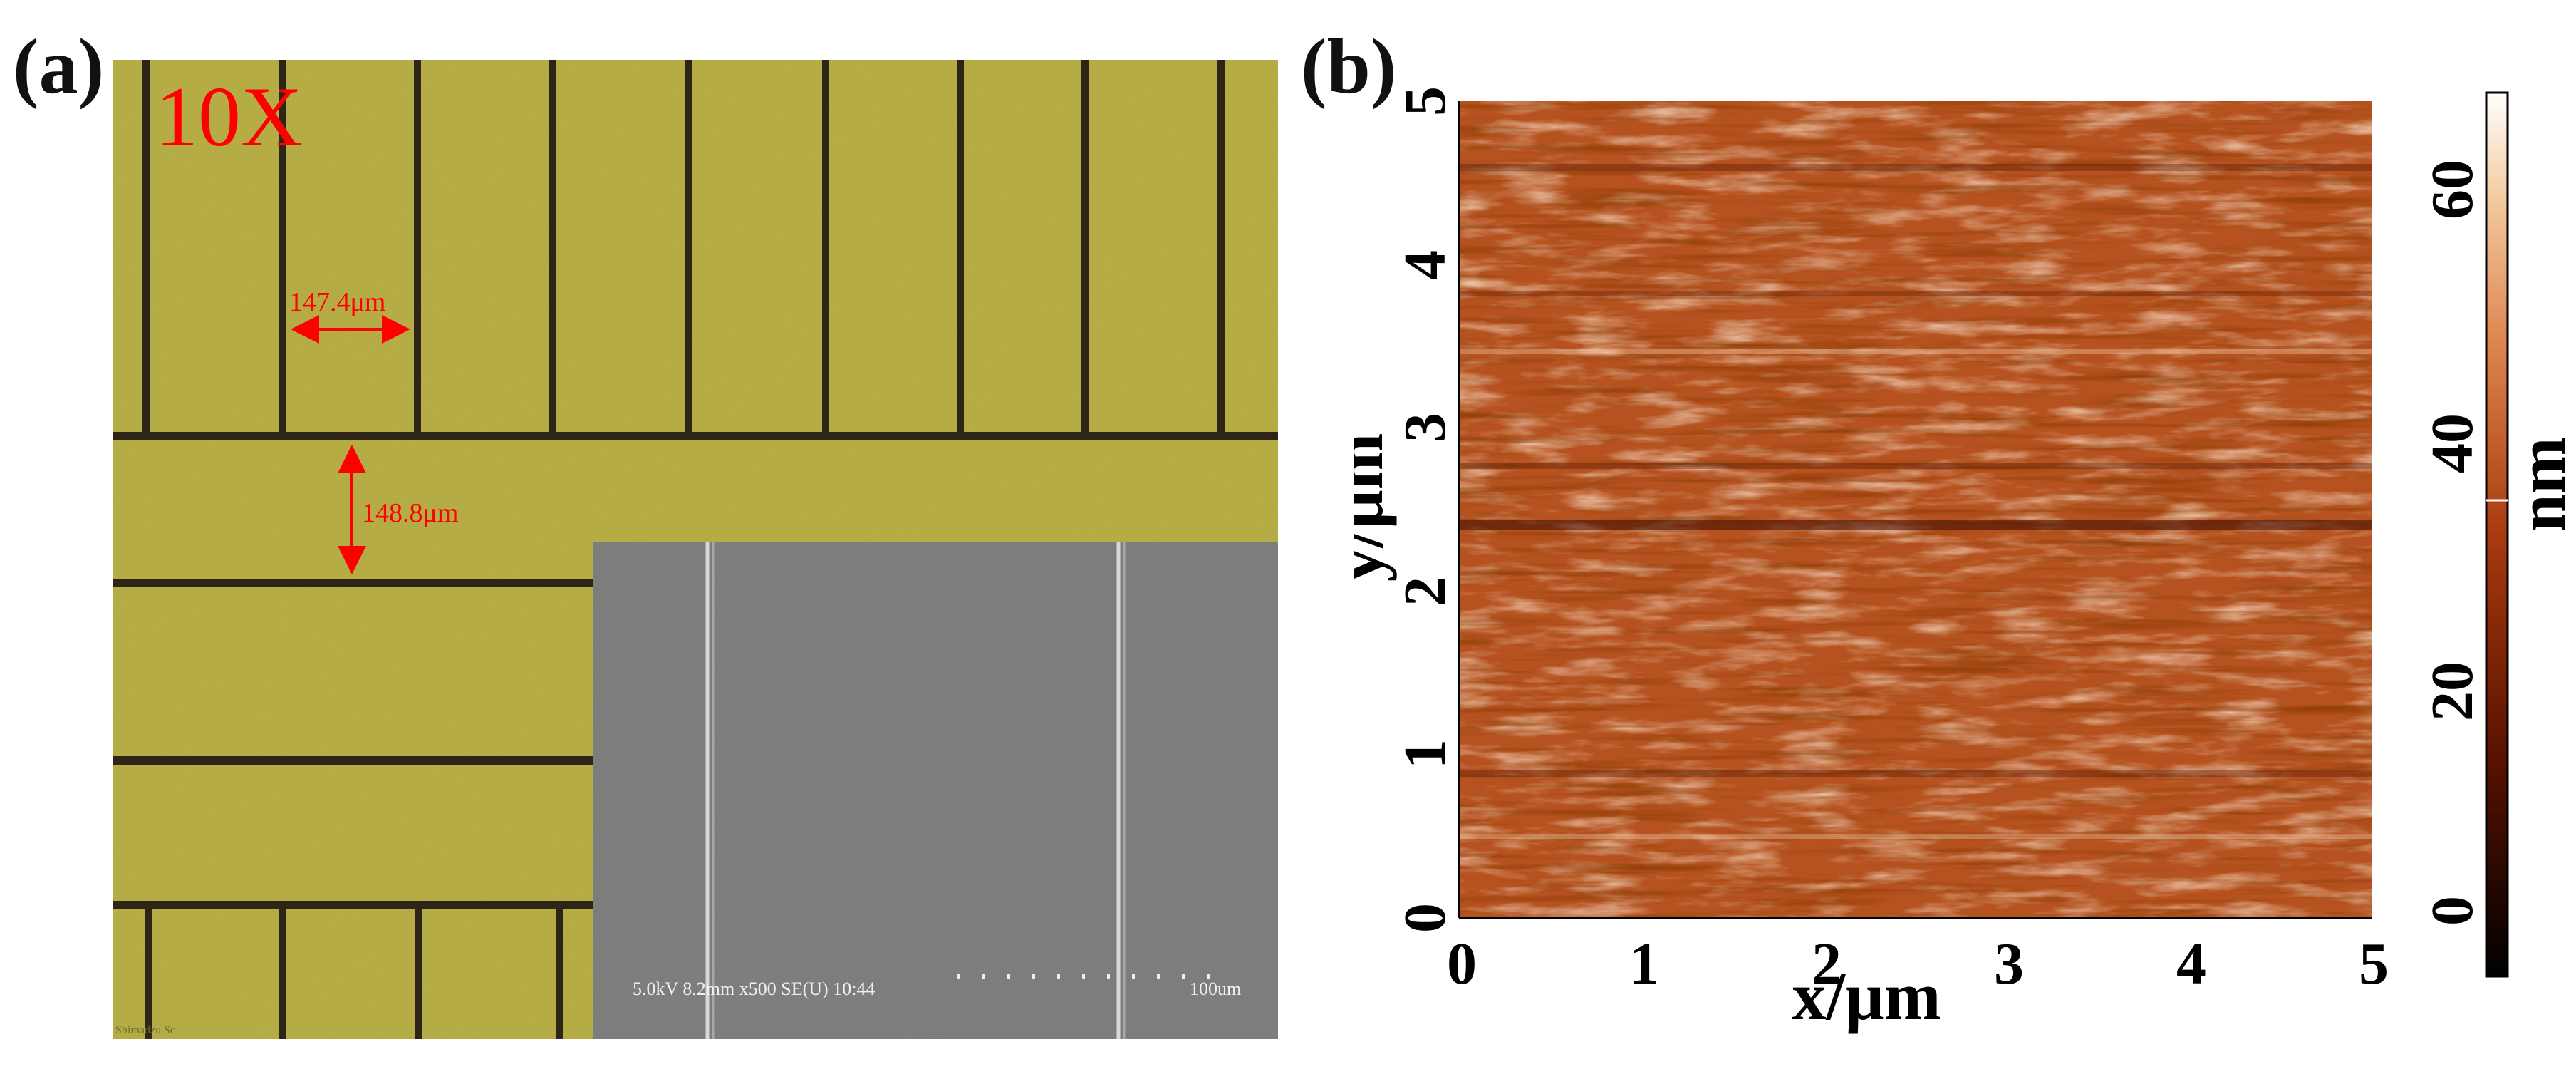  Describe the element at coordinates (1215, 989) in the screenshot. I see `sem-scale-text: 100um` at that location.